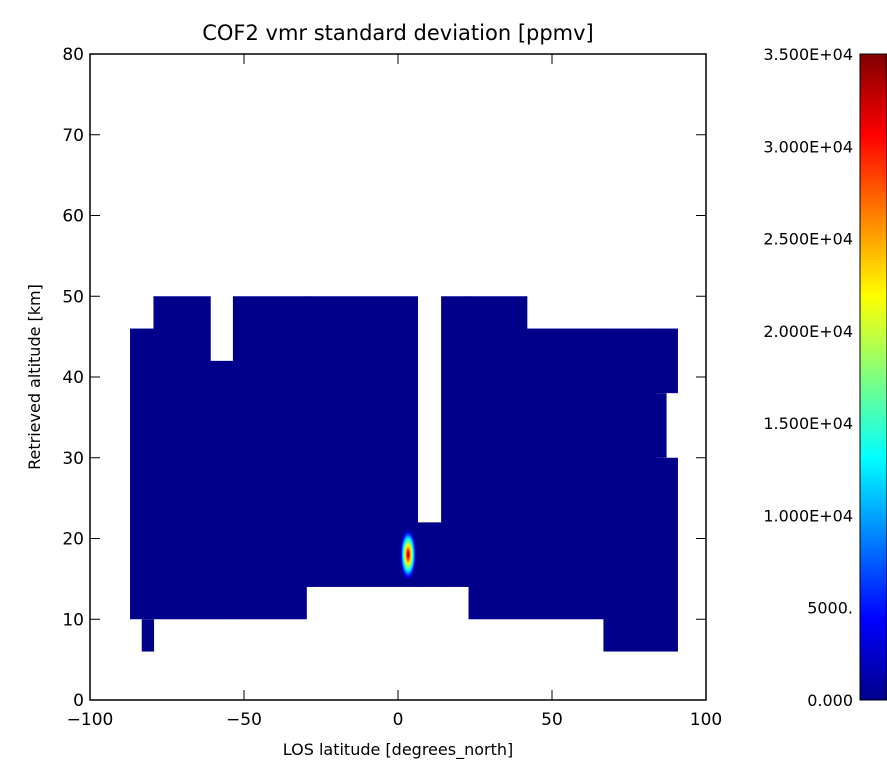 The height and width of the screenshot is (769, 887). Describe the element at coordinates (706, 720) in the screenshot. I see `x-tick-label: 100` at that location.